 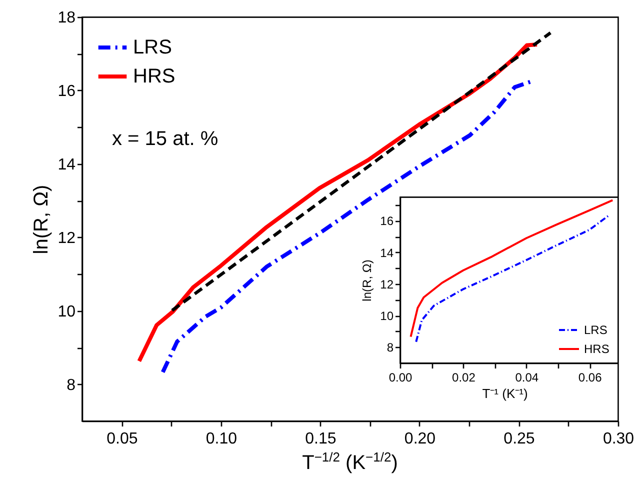 What do you see at coordinates (122, 439) in the screenshot?
I see `x-tick-label: 0.05` at bounding box center [122, 439].